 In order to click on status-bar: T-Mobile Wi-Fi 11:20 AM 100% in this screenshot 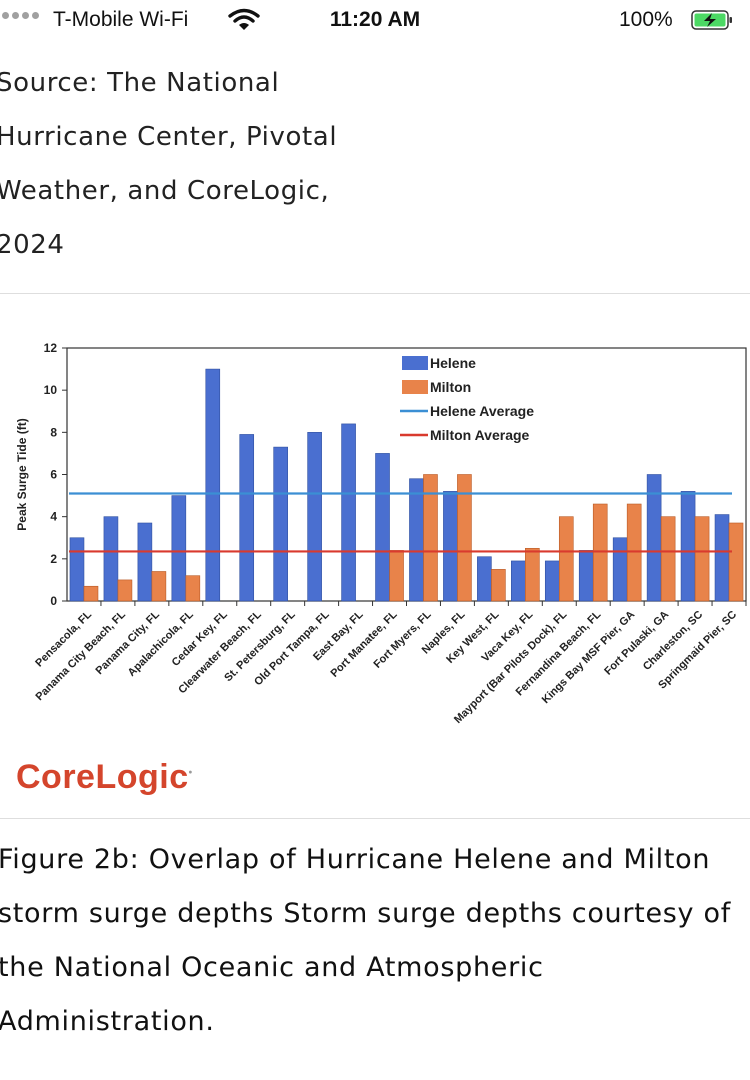, I will do `click(375, 20)`.